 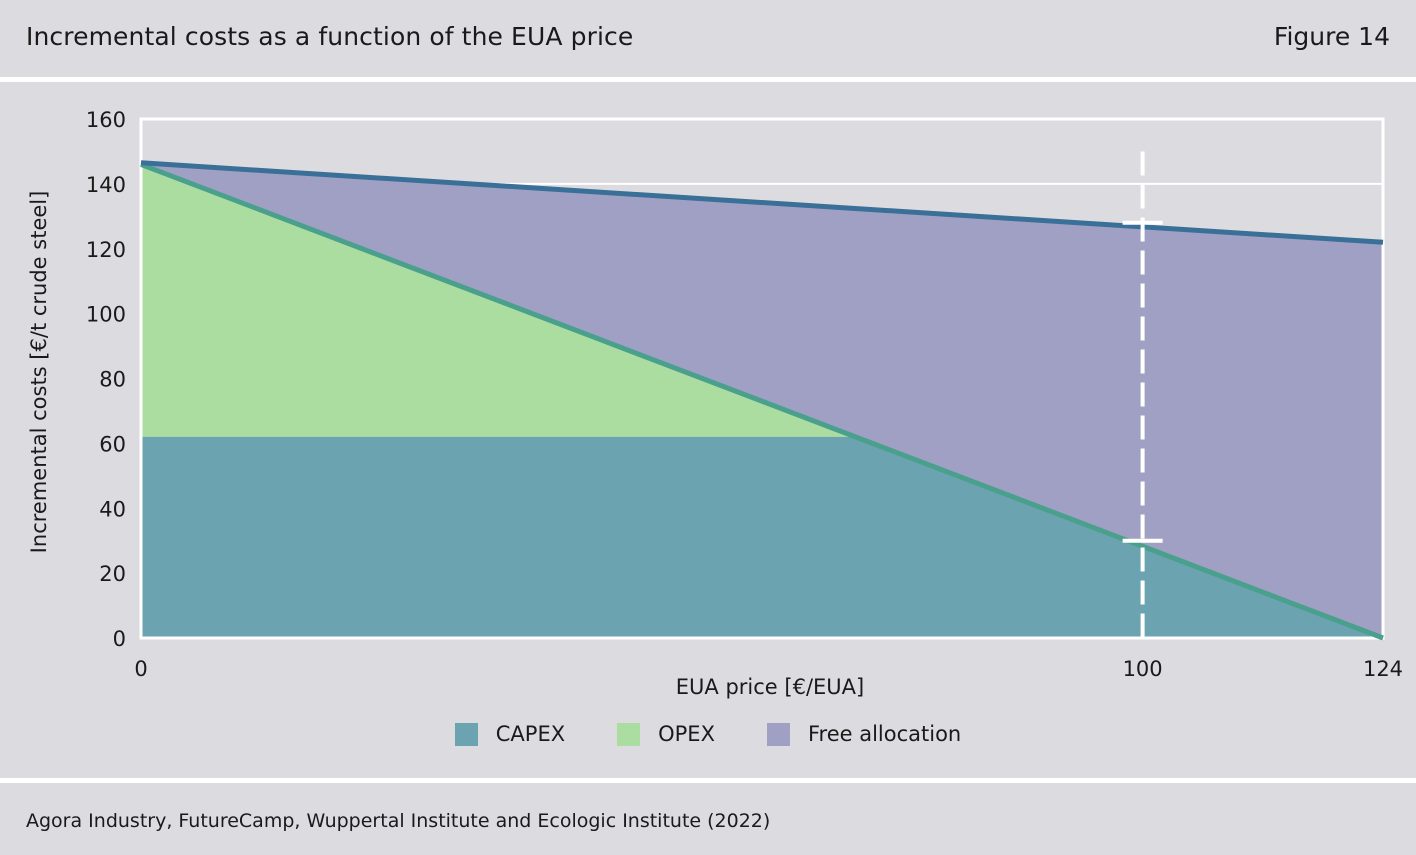 I want to click on legend: CAPEX OPEX Free allocation, so click(x=708, y=734).